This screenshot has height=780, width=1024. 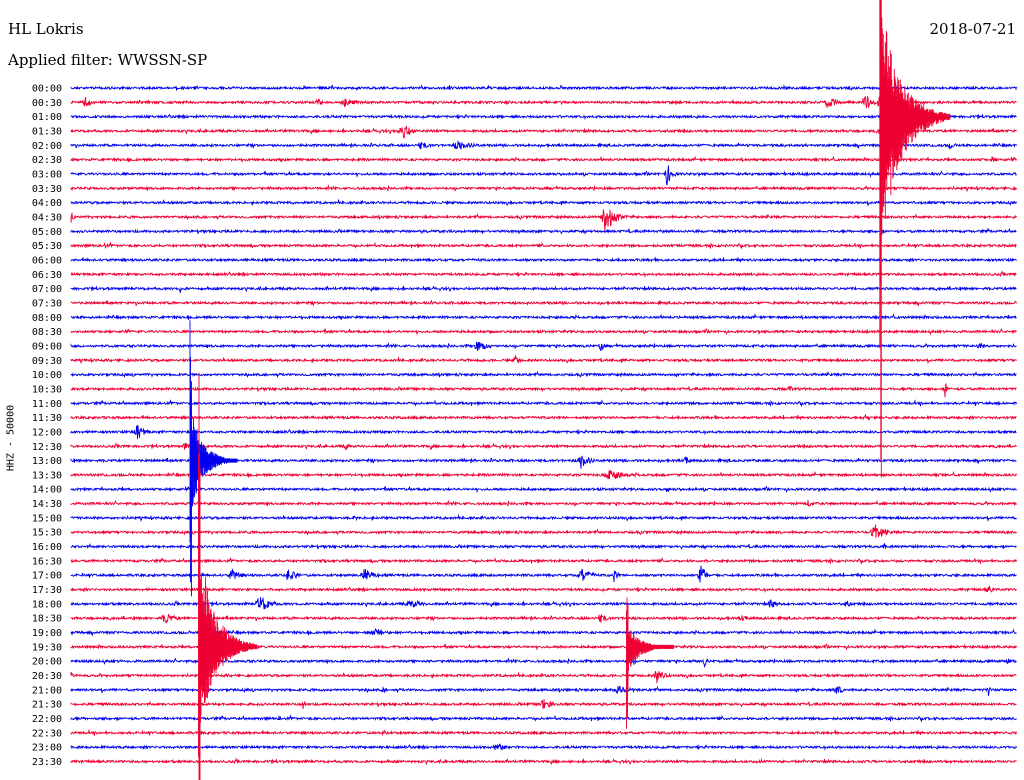 I want to click on row-time-label: 05:00, so click(x=47, y=232).